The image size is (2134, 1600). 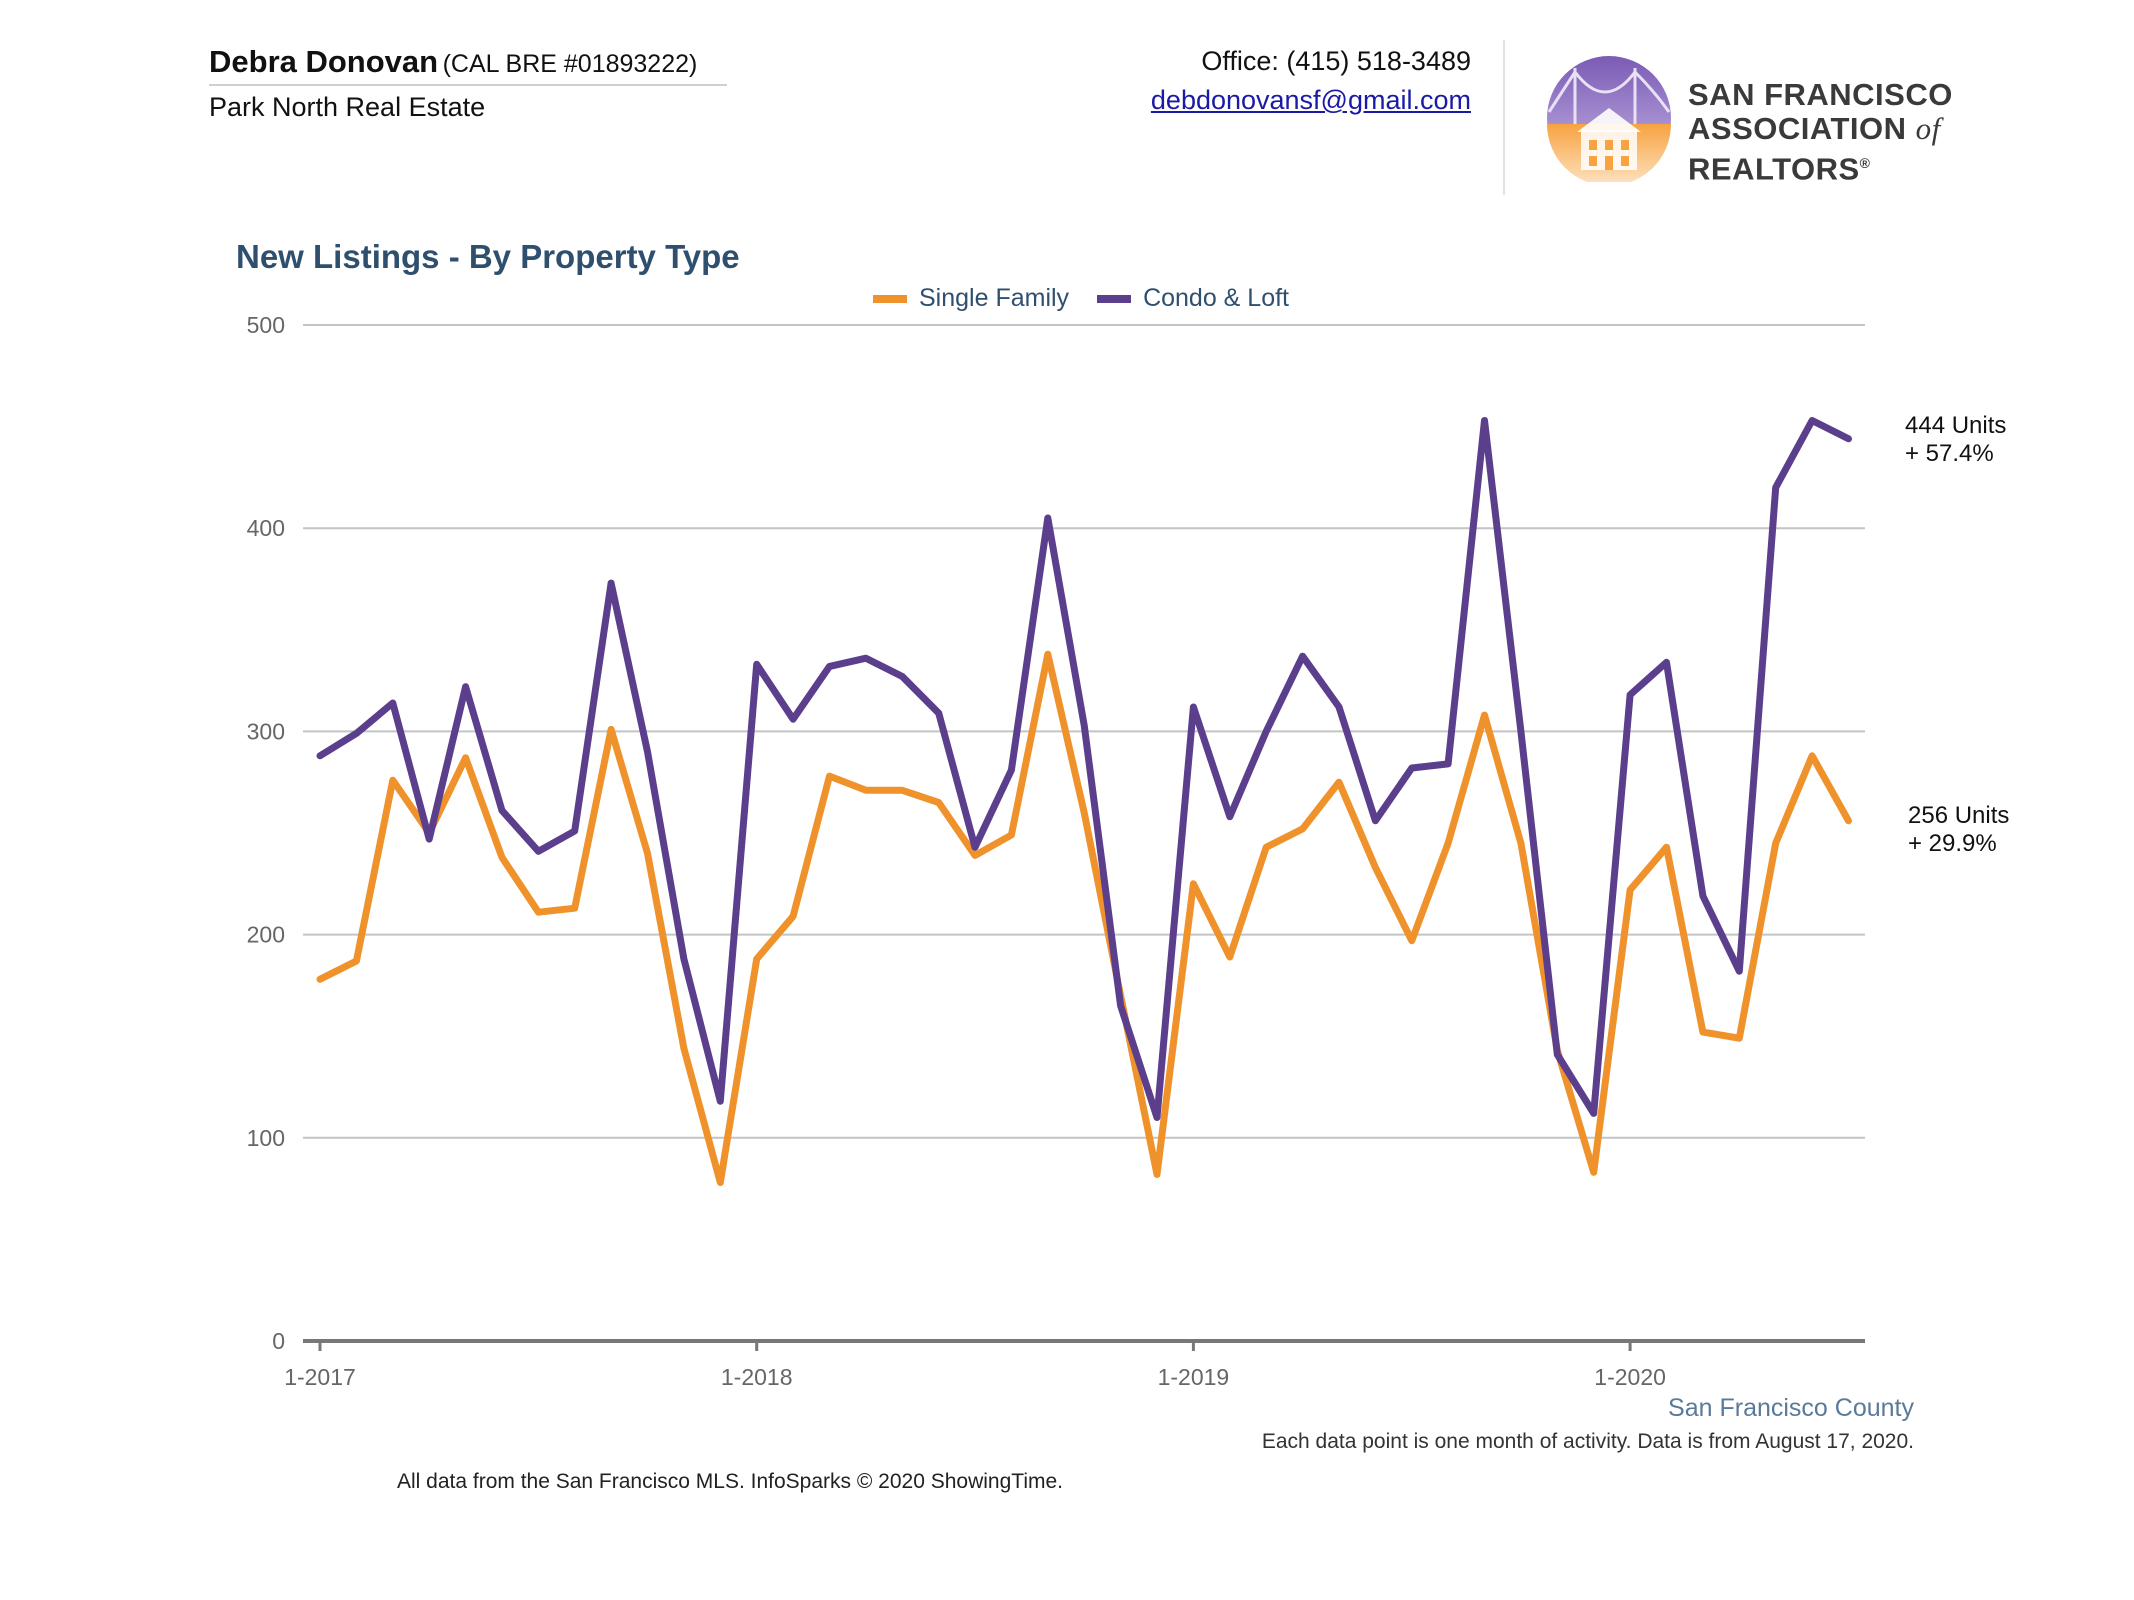 What do you see at coordinates (570, 64) in the screenshot?
I see `agent-license: (CAL BRE #01893222)` at bounding box center [570, 64].